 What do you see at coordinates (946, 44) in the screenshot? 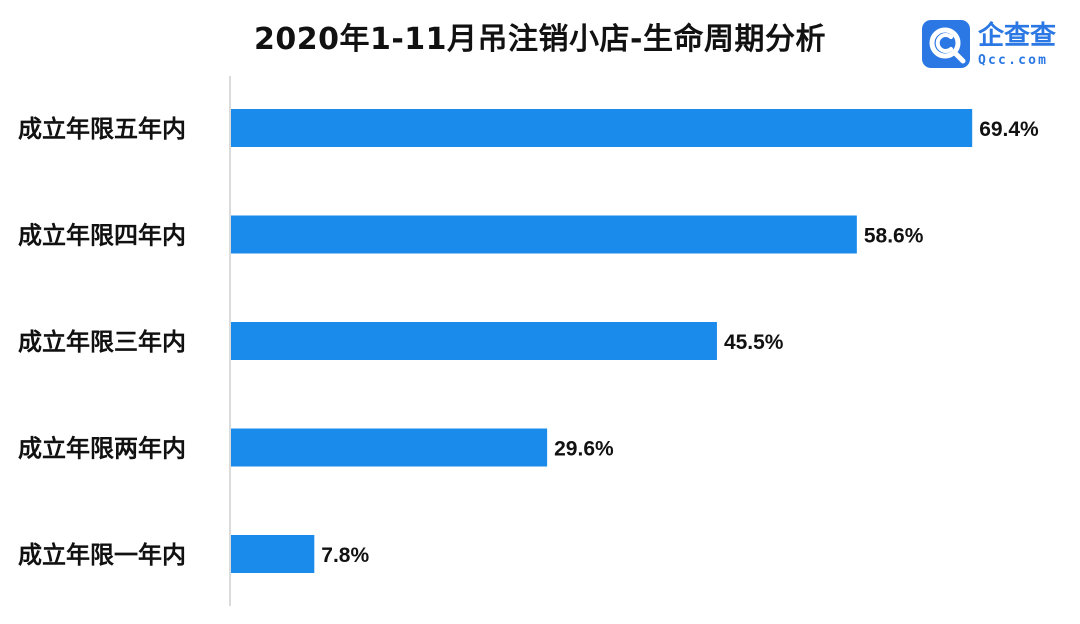
I see `qcc-magnifier-icon` at bounding box center [946, 44].